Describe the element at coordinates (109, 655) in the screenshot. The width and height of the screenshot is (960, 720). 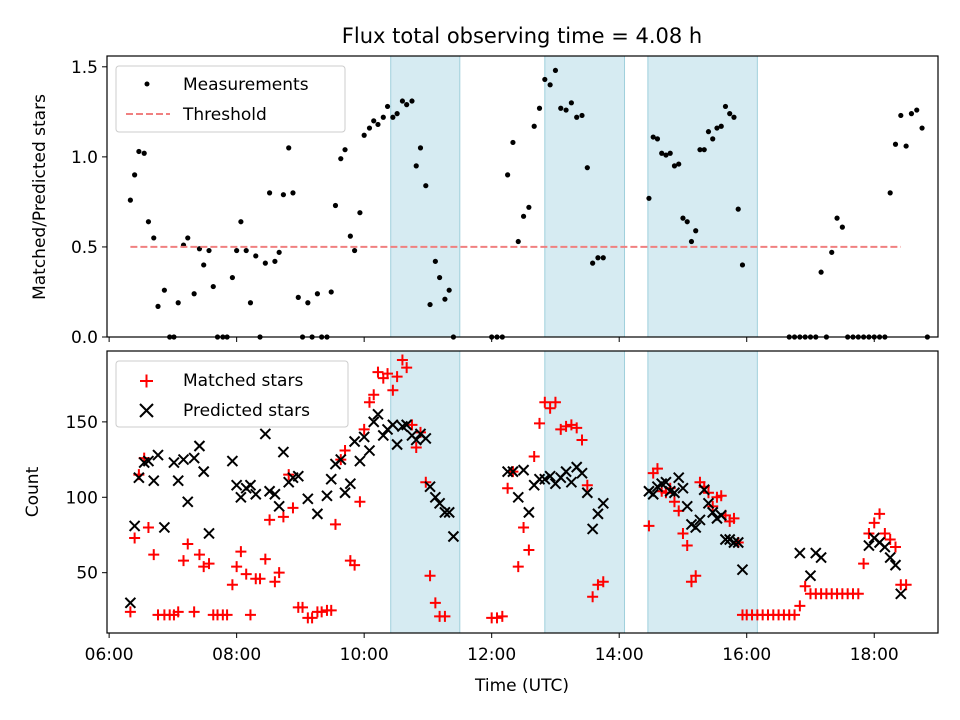
I see `x-tick-label: 06:00` at that location.